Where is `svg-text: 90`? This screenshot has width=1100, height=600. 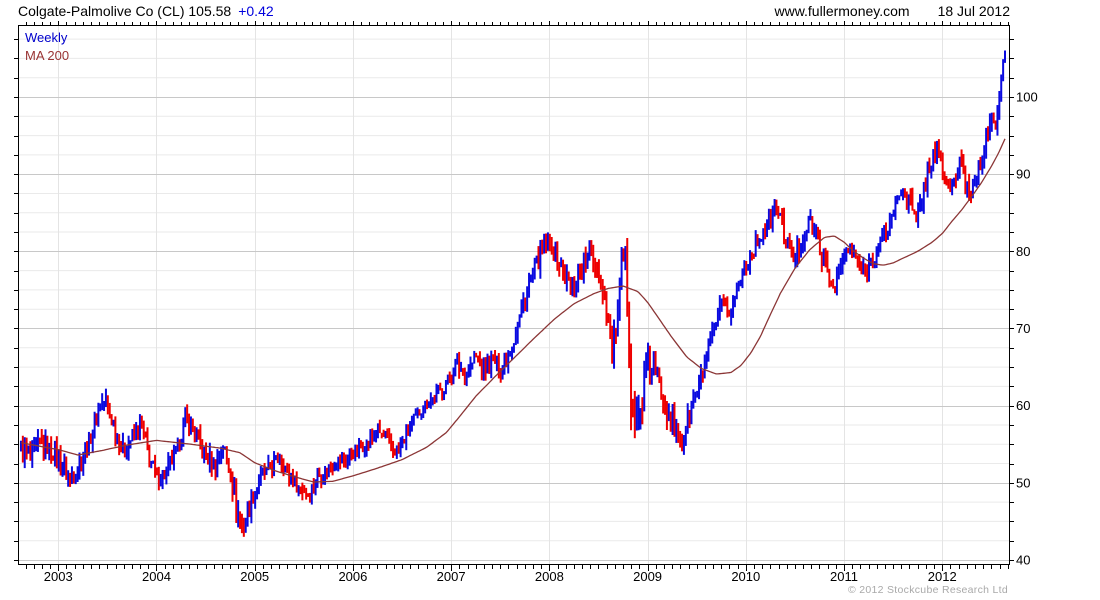
svg-text: 90 is located at coordinates (1023, 174).